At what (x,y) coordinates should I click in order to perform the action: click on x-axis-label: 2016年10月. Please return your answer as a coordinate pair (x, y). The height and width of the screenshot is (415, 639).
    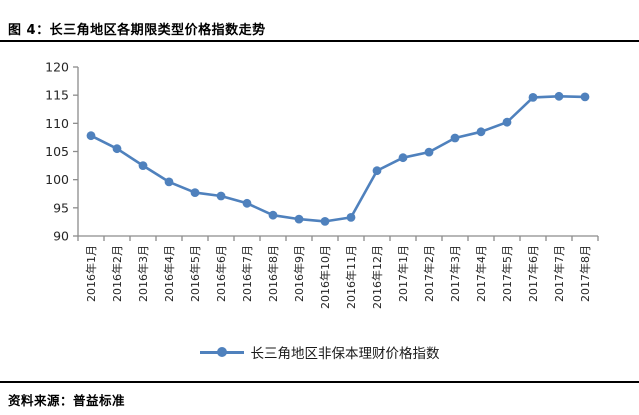
    Looking at the image, I should click on (325, 277).